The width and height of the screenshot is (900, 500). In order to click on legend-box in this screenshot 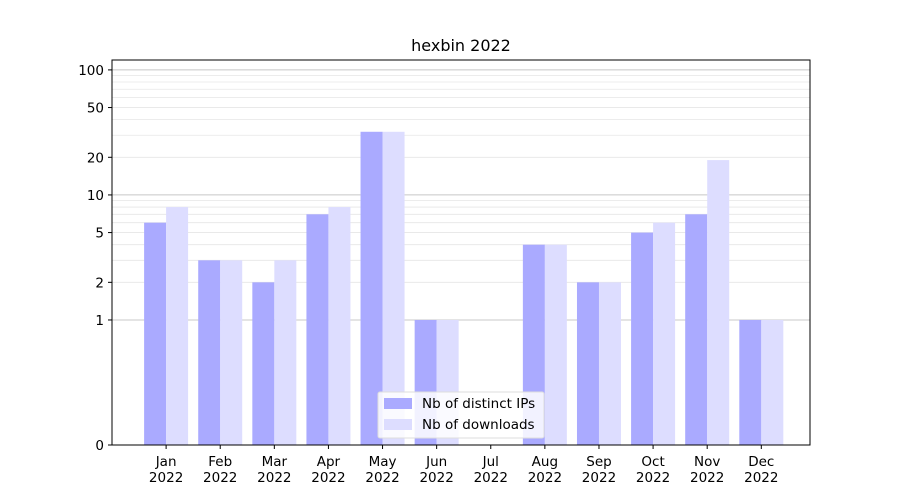, I will do `click(461, 415)`.